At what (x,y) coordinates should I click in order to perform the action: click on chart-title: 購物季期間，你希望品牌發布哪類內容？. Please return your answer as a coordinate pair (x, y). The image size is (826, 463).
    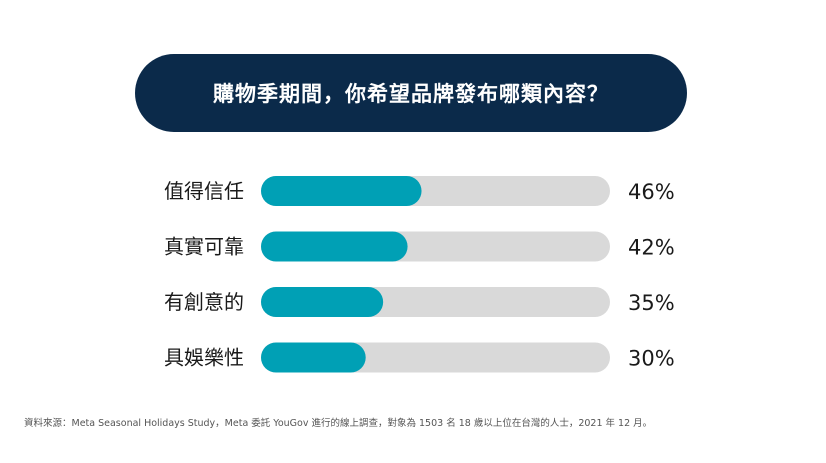
    Looking at the image, I should click on (411, 94).